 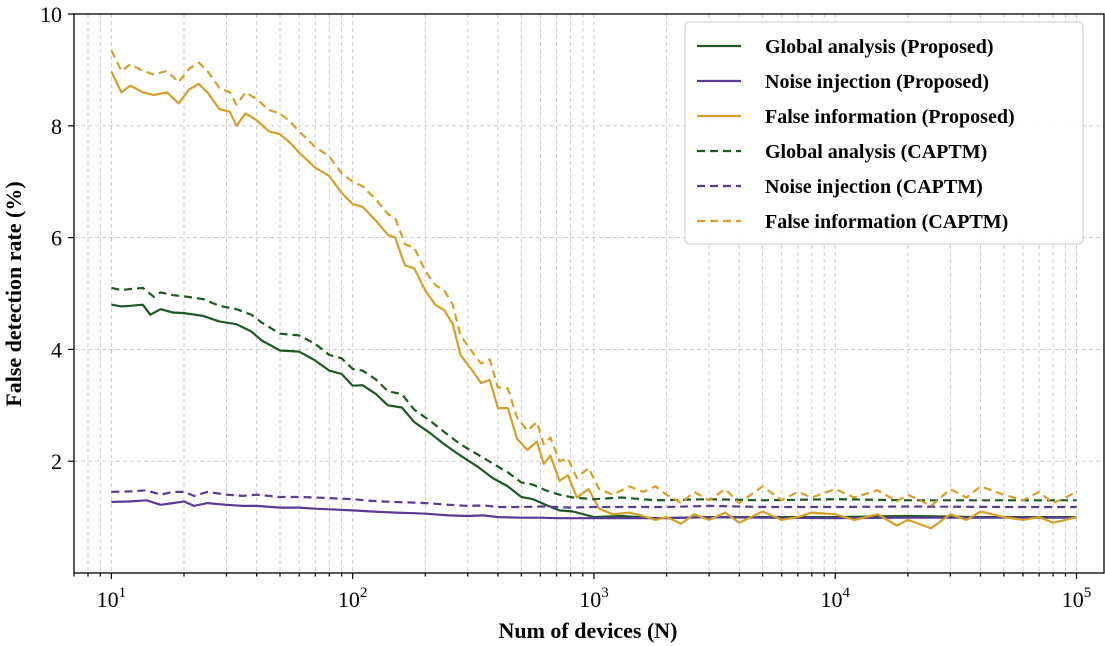 I want to click on legend-label: Global analysis (Proposed), so click(x=879, y=47).